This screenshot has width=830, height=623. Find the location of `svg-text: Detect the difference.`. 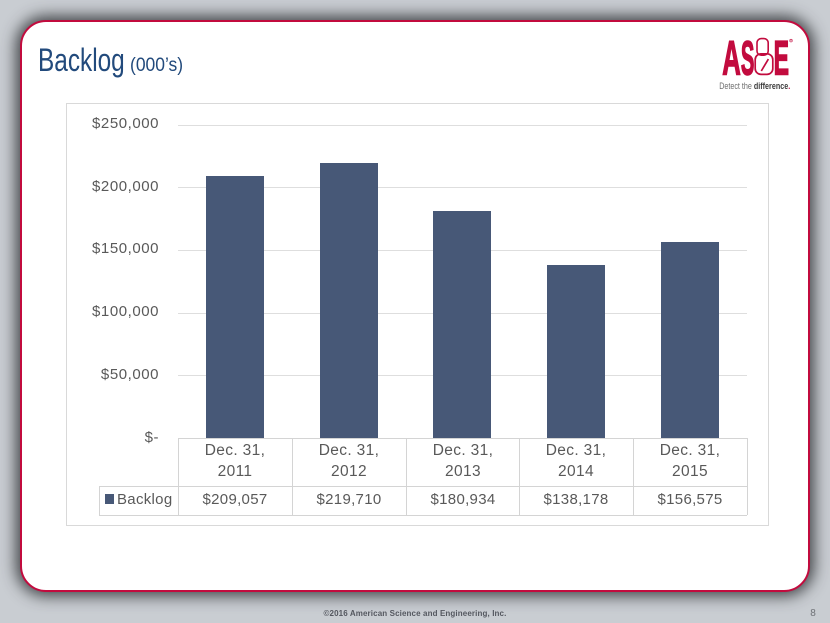

svg-text: Detect the difference. is located at coordinates (754, 86).